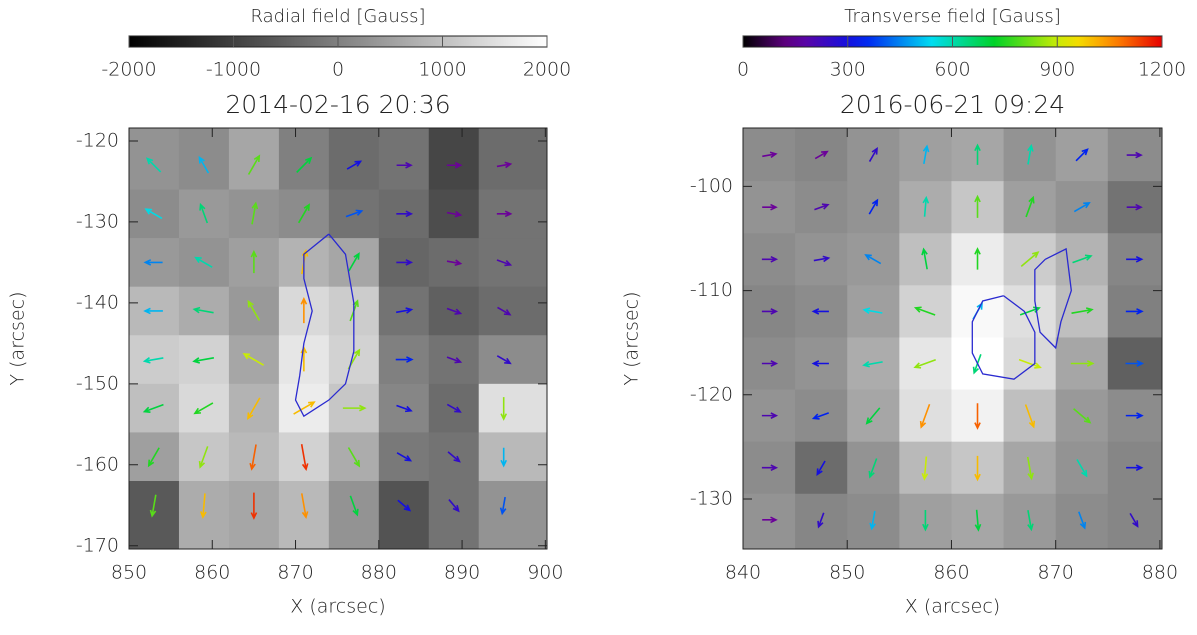 The width and height of the screenshot is (1197, 635). What do you see at coordinates (97, 464) in the screenshot?
I see `y-tick-label: -160` at bounding box center [97, 464].